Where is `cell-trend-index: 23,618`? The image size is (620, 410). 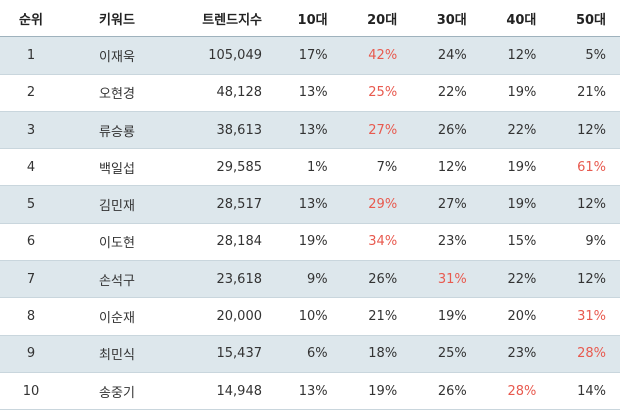
cell-trend-index: 23,618 is located at coordinates (222, 279).